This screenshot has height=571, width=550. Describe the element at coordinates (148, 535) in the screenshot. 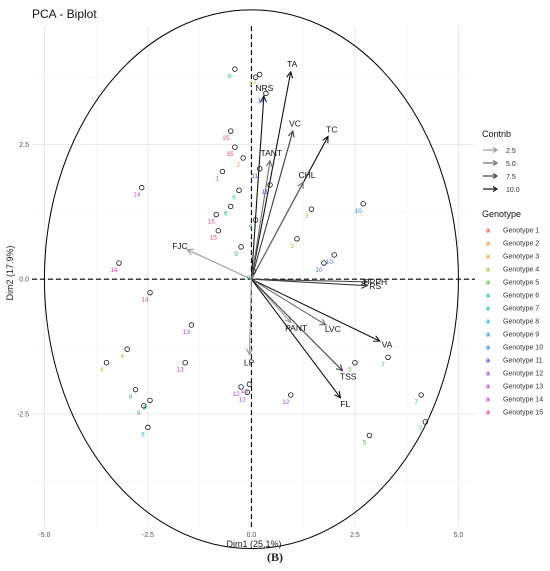

I see `x-tick-label: -2.5` at that location.